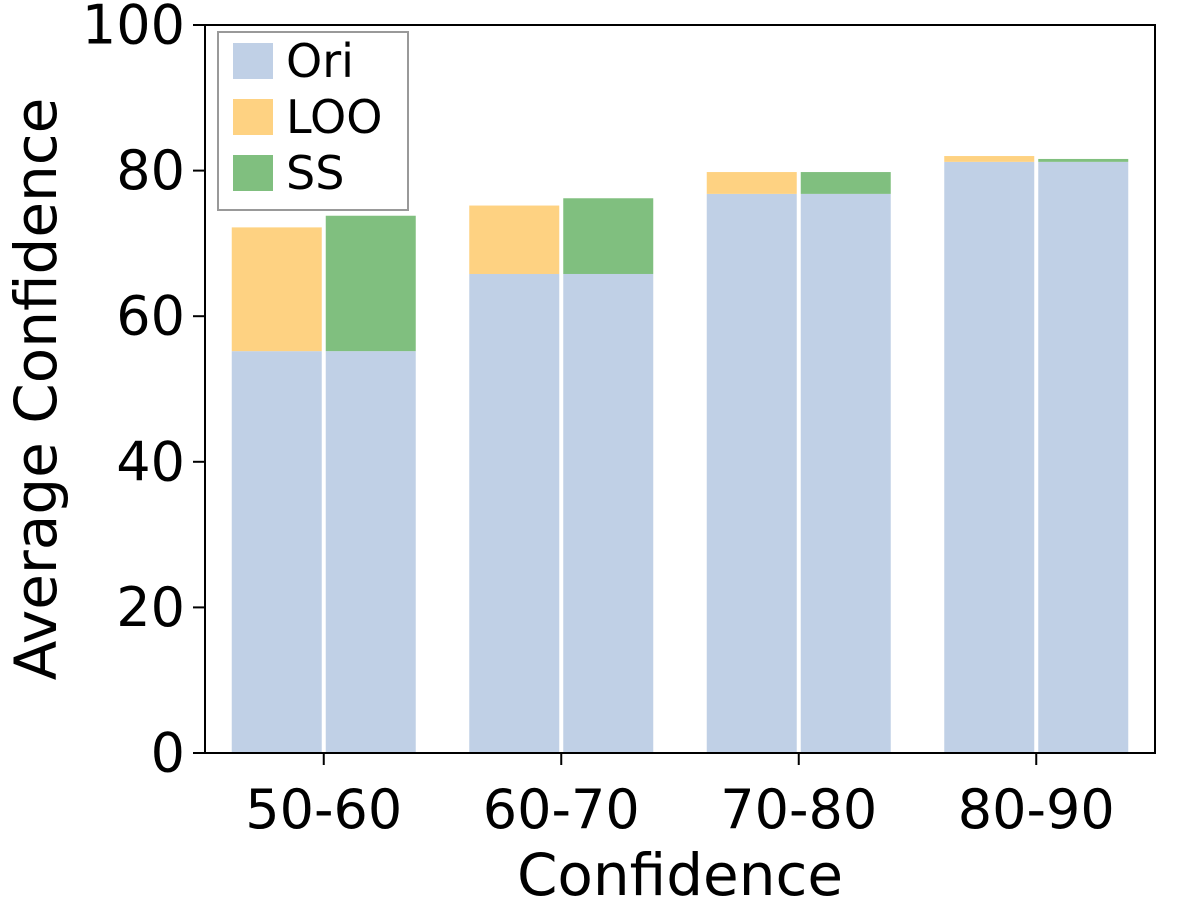 This screenshot has height=908, width=1194. What do you see at coordinates (989, 457) in the screenshot?
I see `bar-ori-80-90-loo-group` at bounding box center [989, 457].